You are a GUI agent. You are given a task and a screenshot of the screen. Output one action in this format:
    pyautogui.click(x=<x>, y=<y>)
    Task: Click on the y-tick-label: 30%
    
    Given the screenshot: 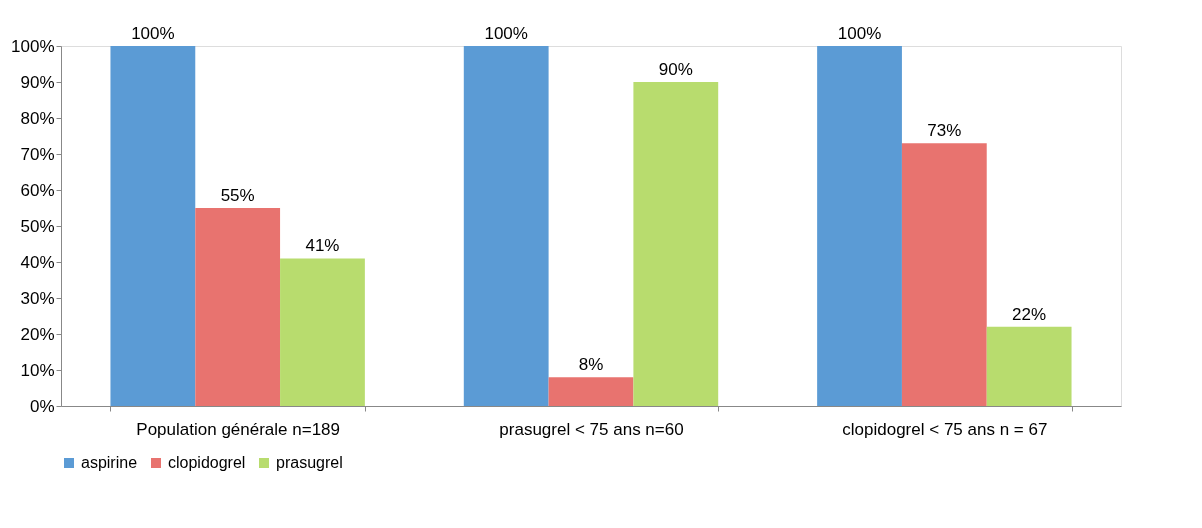 What is the action you would take?
    pyautogui.click(x=37, y=298)
    